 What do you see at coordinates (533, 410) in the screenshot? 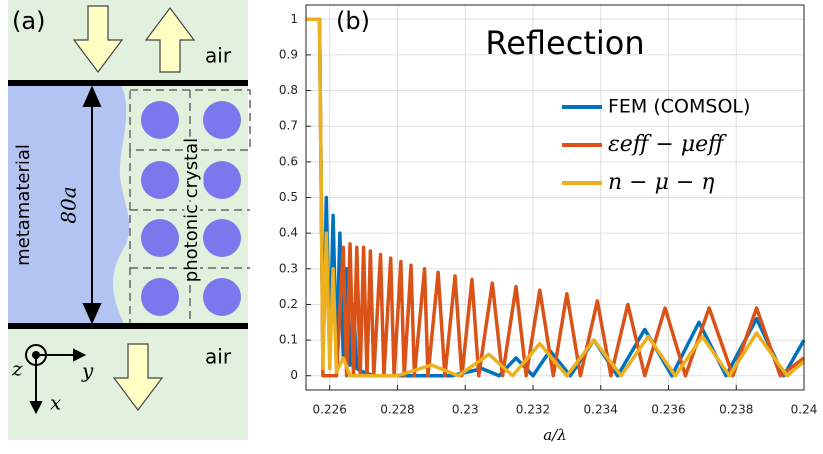
I see `x-tick-label: 0.232` at bounding box center [533, 410].